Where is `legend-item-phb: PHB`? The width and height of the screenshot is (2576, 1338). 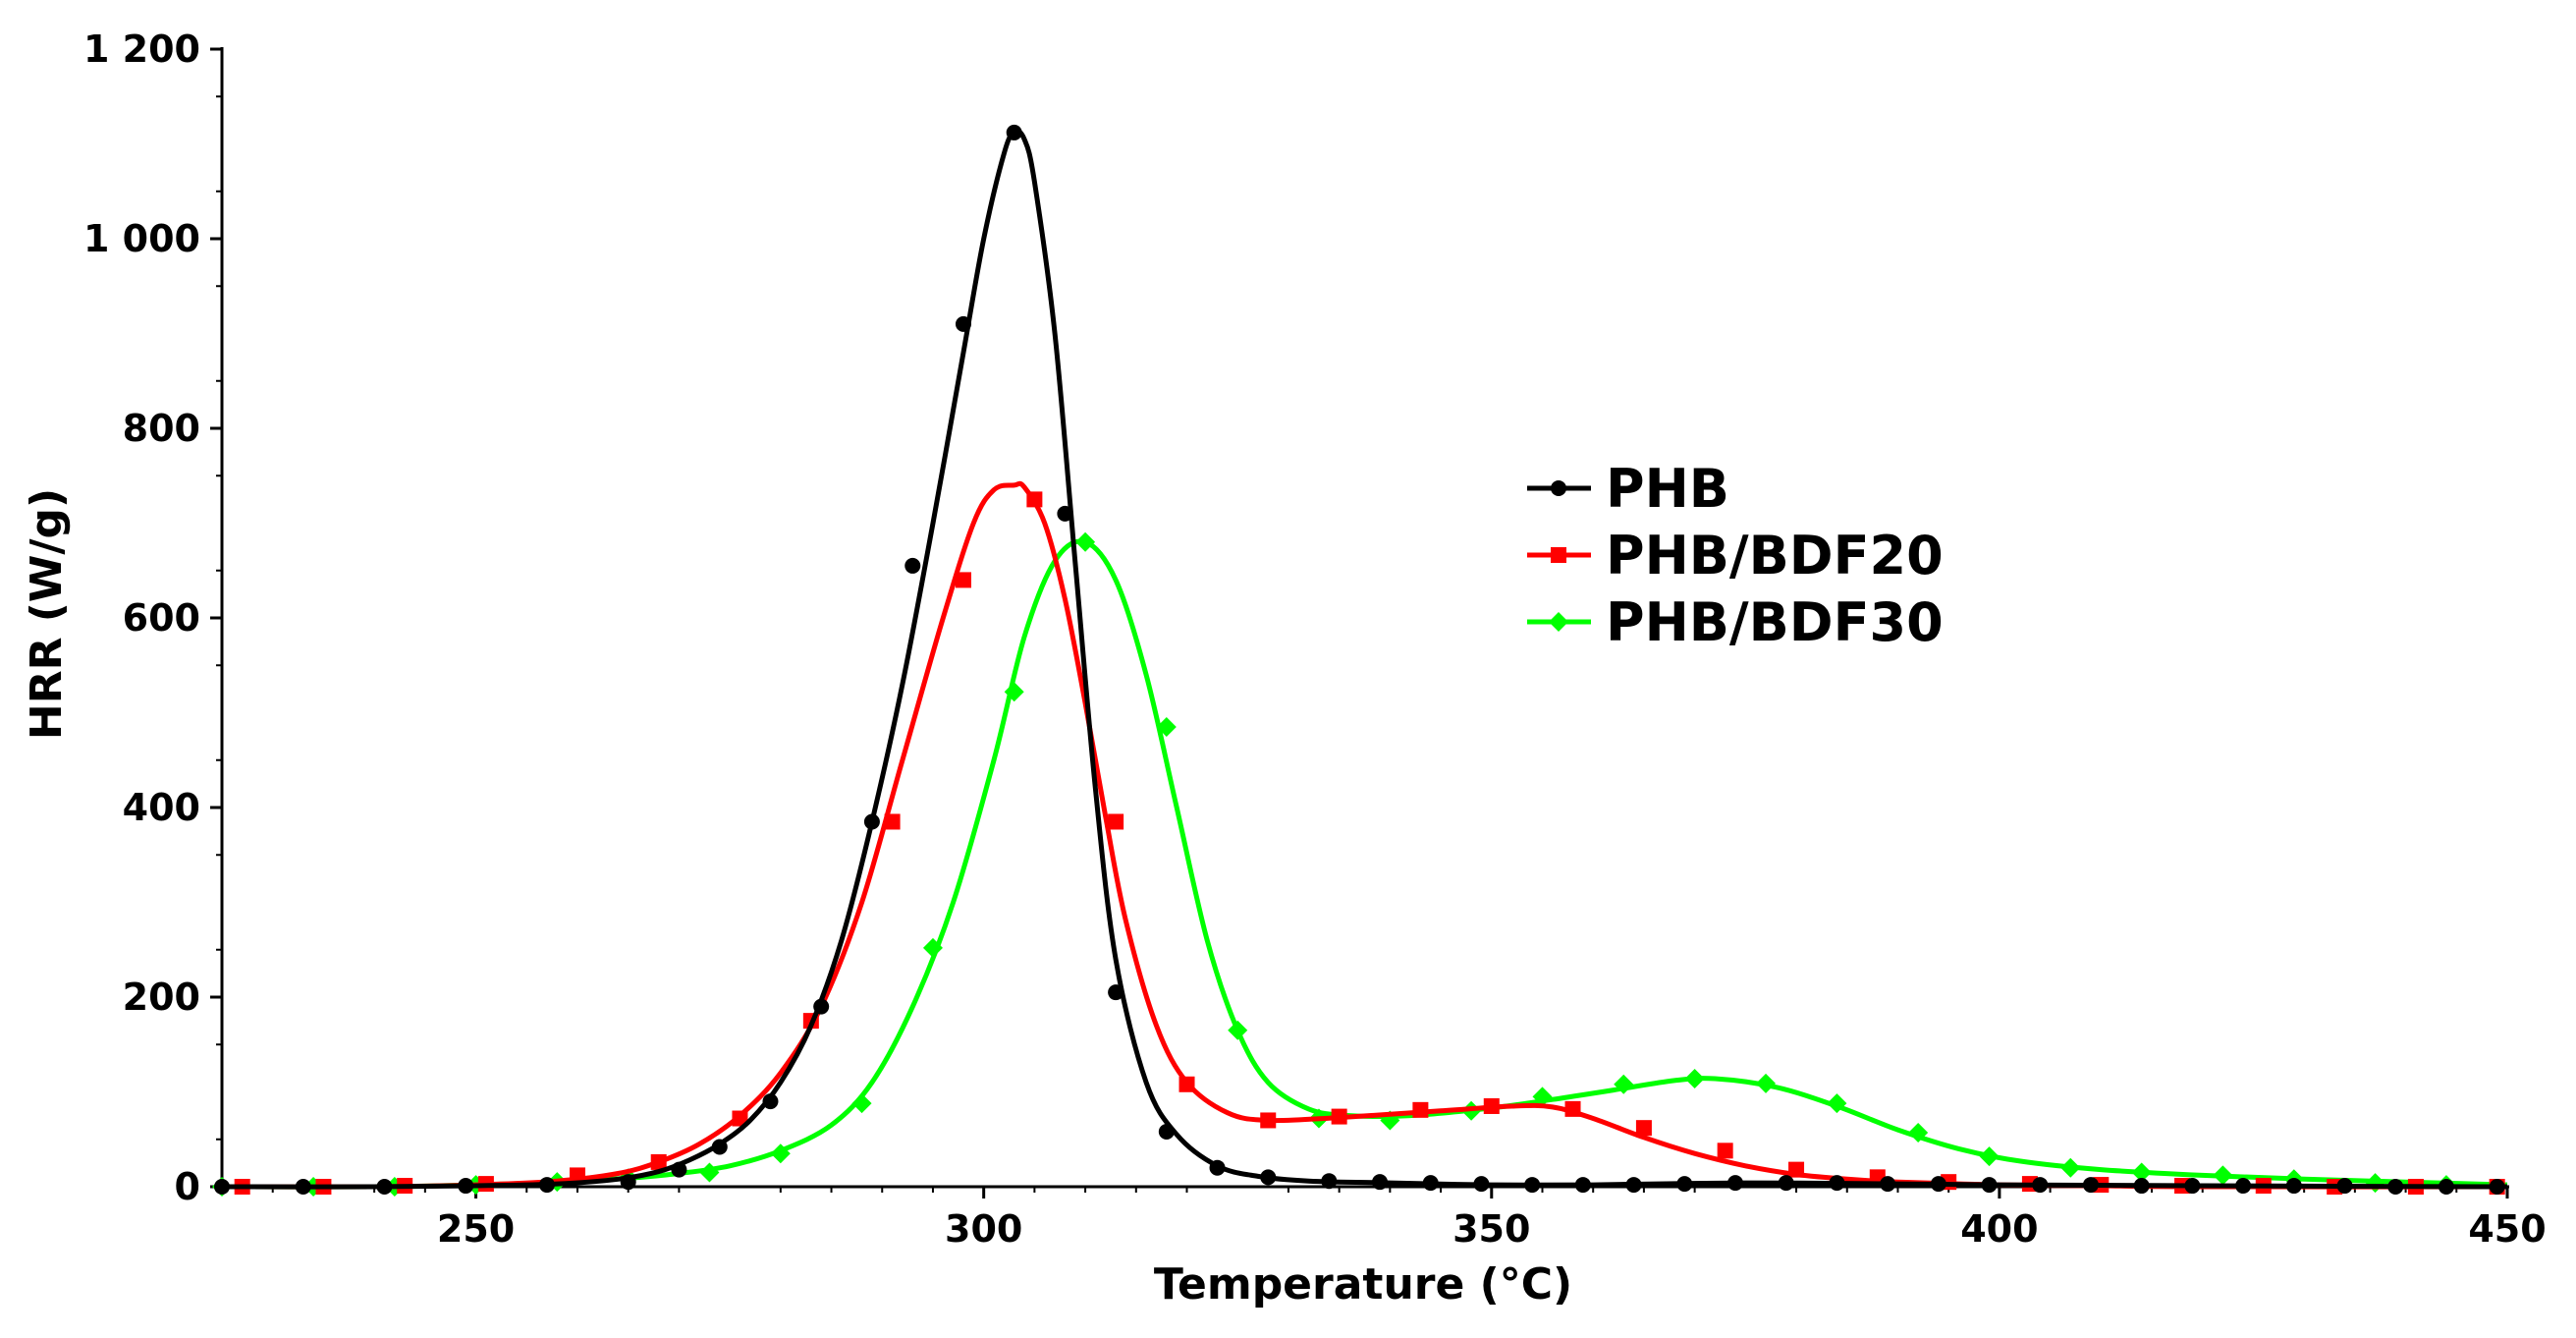
legend-item-phb: PHB is located at coordinates (1628, 489).